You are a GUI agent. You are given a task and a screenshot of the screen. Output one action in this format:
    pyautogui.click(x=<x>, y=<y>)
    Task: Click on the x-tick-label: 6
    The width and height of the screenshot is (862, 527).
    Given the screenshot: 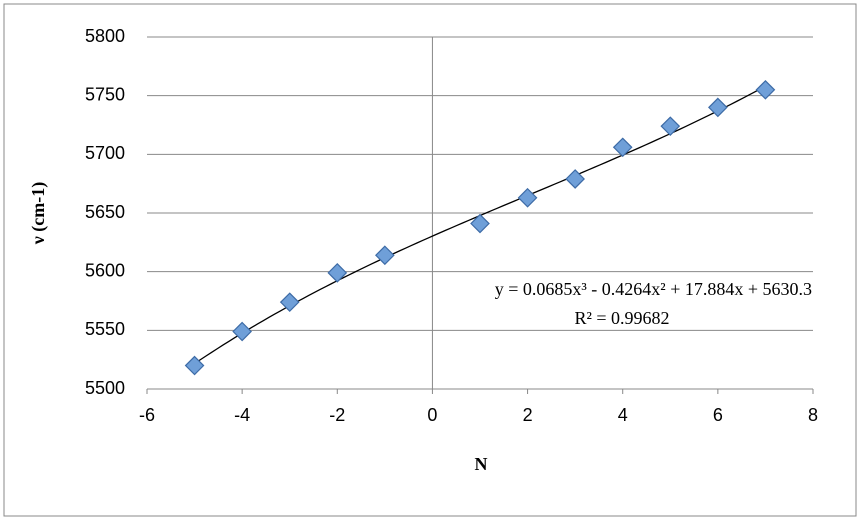 What is the action you would take?
    pyautogui.click(x=718, y=415)
    